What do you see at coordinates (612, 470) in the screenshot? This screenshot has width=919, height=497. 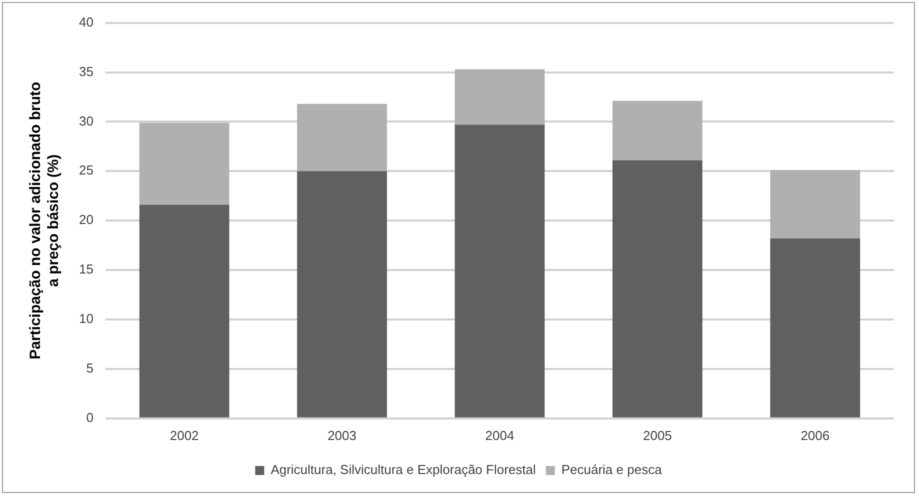 I see `legend-label: Pecuária e pesca` at bounding box center [612, 470].